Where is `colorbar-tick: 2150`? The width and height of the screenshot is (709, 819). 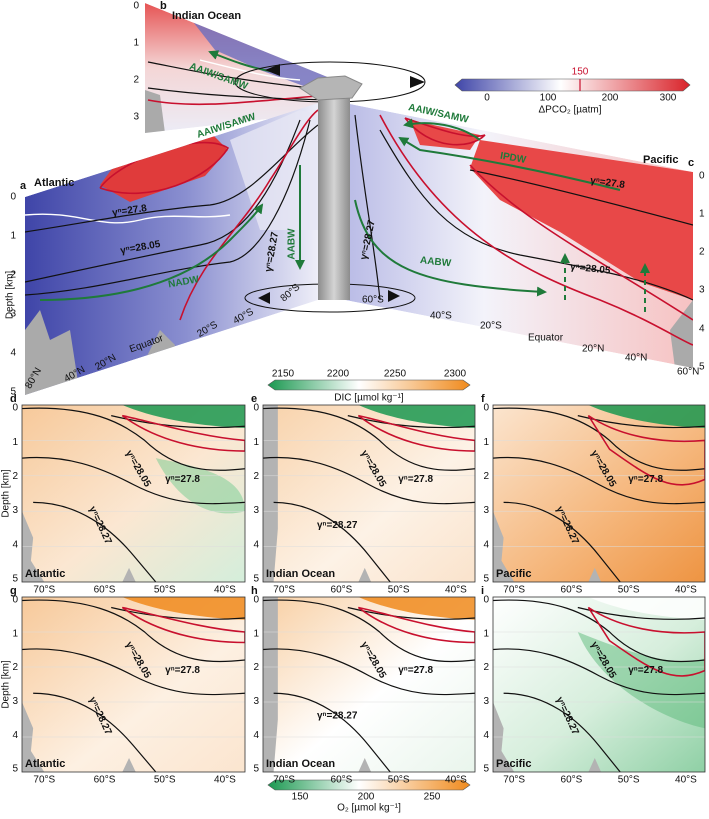
colorbar-tick: 2150 is located at coordinates (283, 374).